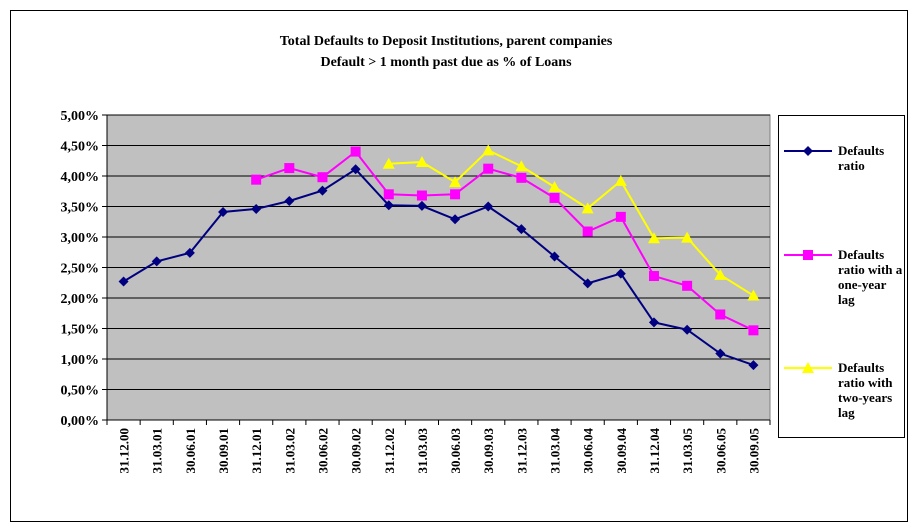  What do you see at coordinates (720, 451) in the screenshot?
I see `x-tick-label: 30.06.05` at bounding box center [720, 451].